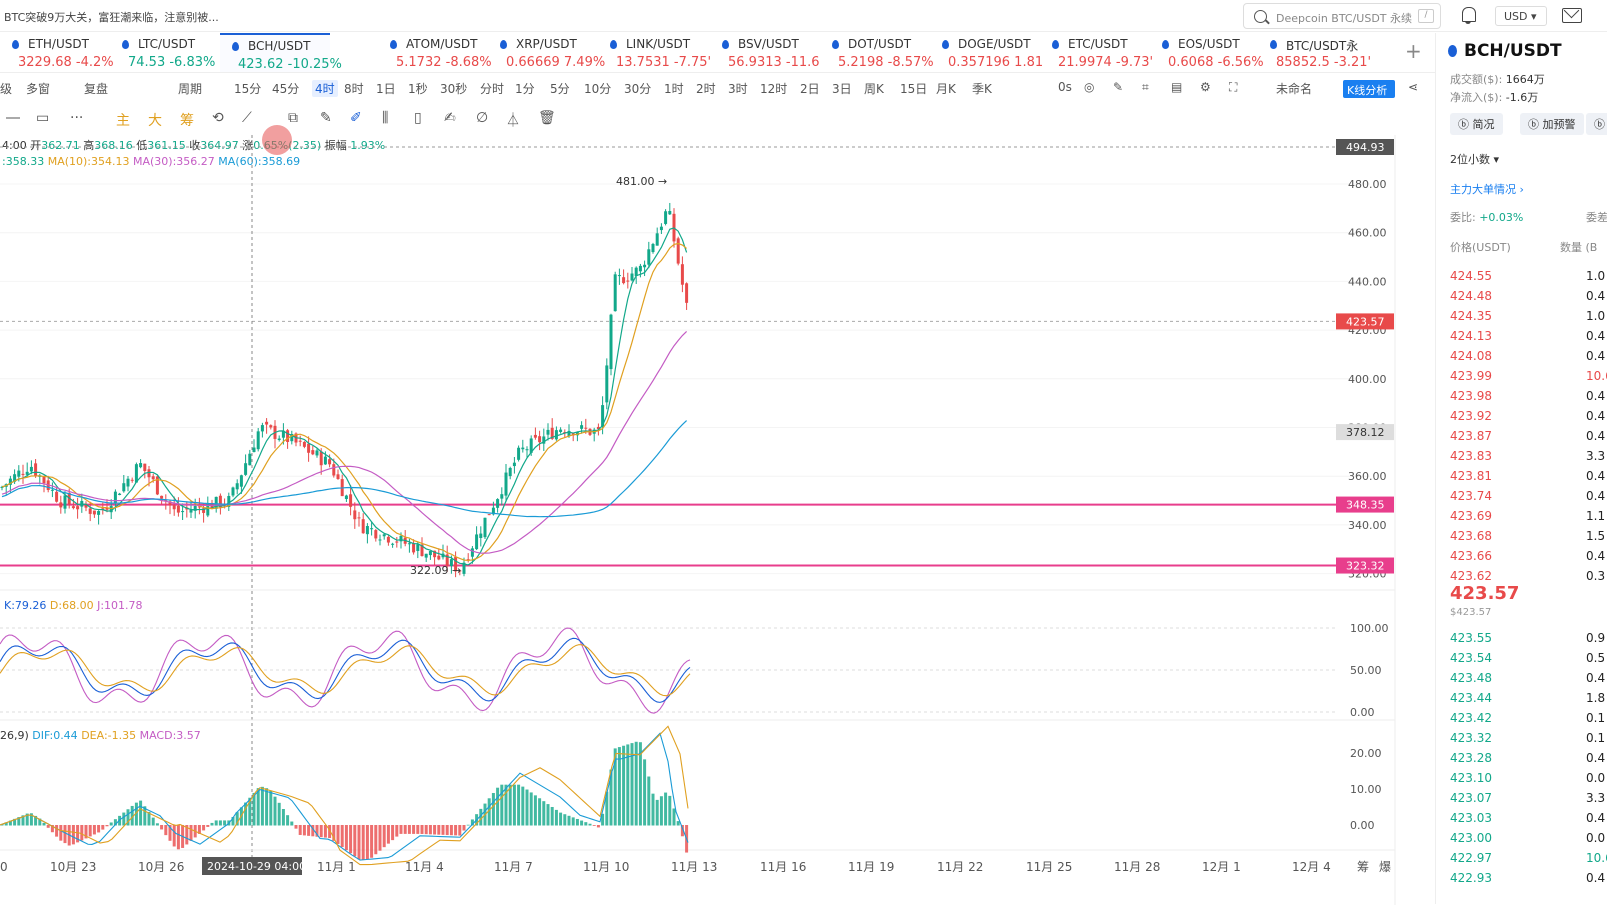 This screenshot has width=1607, height=905. I want to click on bid-price: 423.54, so click(1471, 658).